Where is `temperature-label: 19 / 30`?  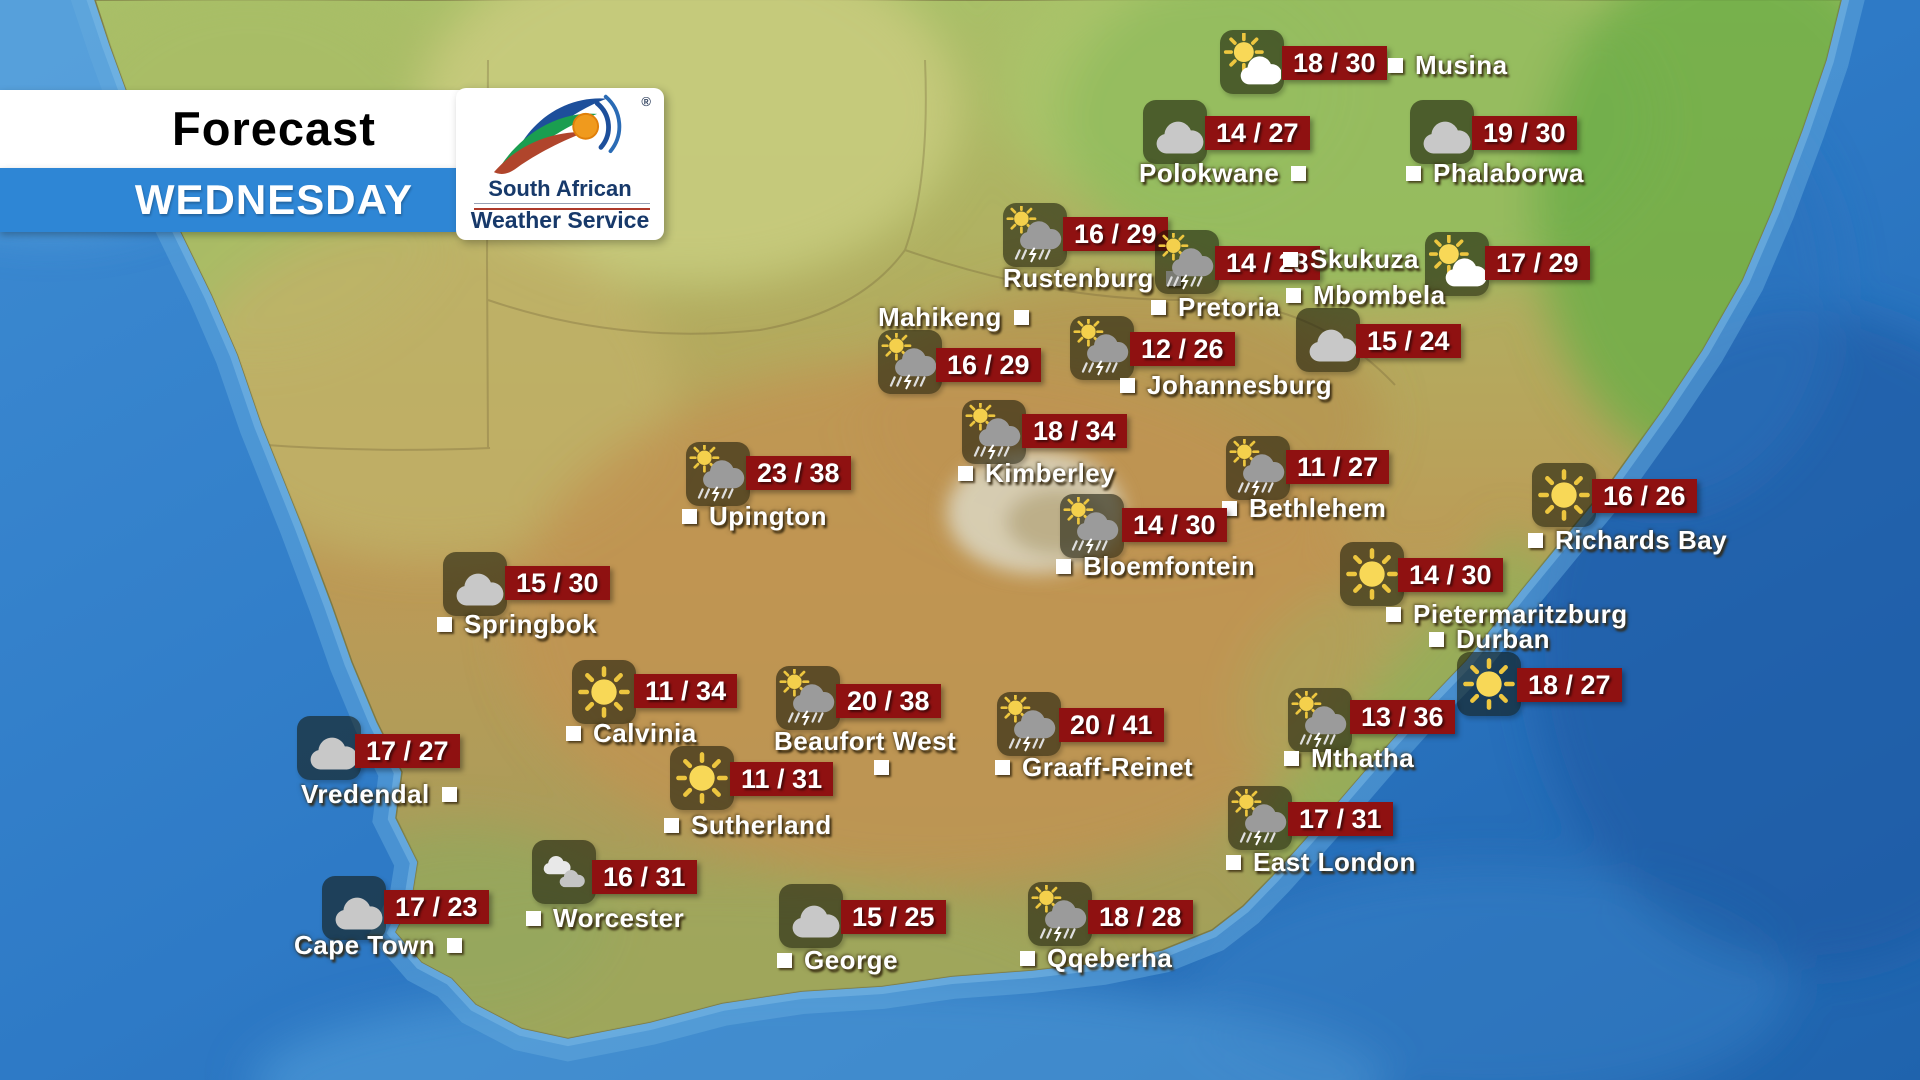 temperature-label: 19 / 30 is located at coordinates (1524, 133).